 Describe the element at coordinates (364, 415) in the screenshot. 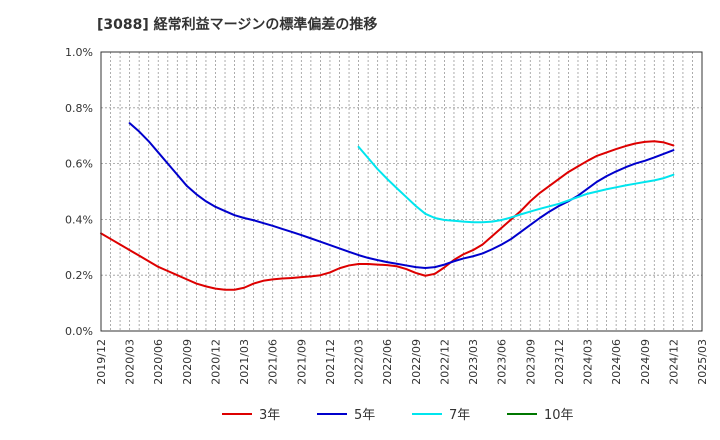

I see `legend-label: 5年` at that location.